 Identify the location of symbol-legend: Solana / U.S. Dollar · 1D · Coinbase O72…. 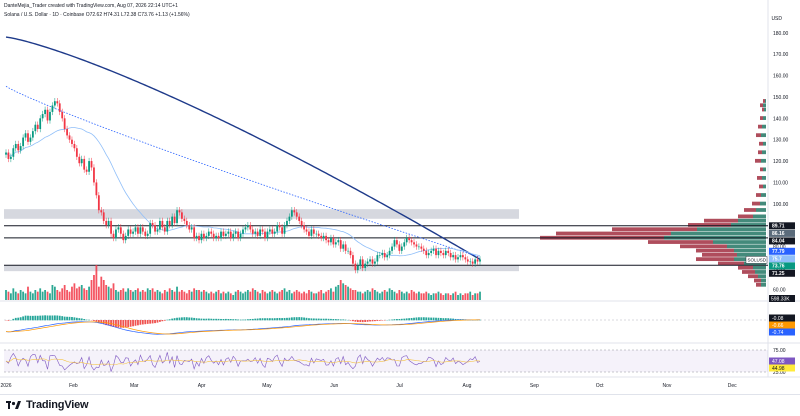
(97, 15).